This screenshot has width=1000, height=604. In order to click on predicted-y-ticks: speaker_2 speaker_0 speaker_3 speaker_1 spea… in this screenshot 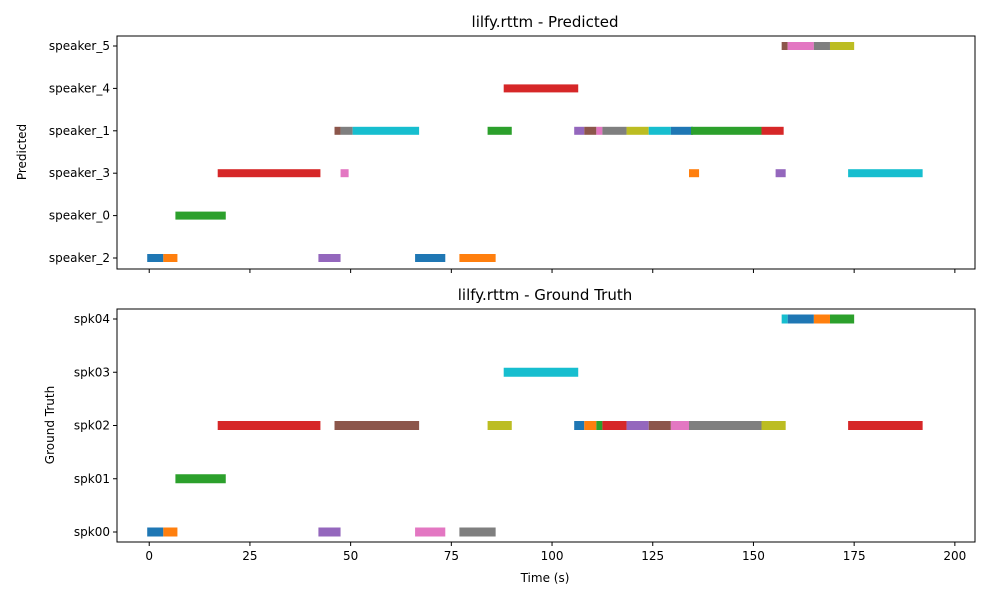, I will do `click(83, 152)`.